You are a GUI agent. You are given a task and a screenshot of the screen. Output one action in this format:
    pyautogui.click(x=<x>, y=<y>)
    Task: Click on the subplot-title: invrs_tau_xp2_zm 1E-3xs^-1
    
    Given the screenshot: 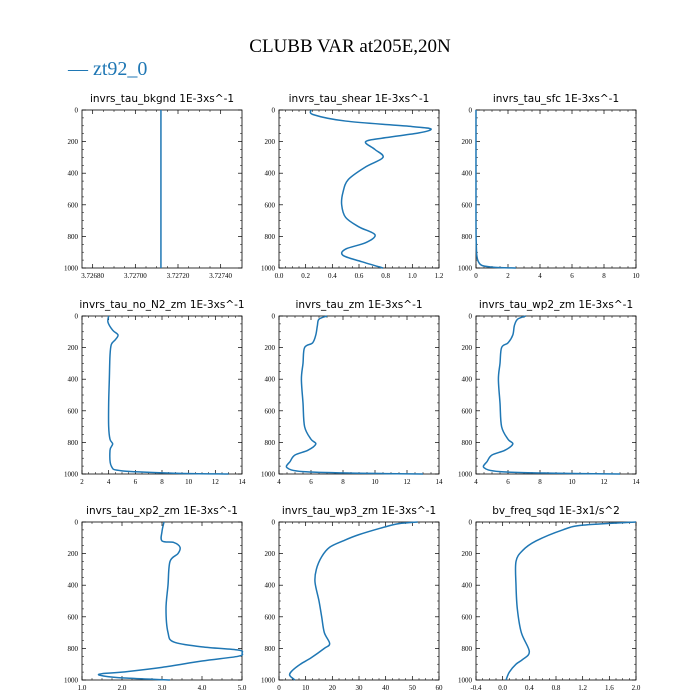 What is the action you would take?
    pyautogui.click(x=162, y=511)
    